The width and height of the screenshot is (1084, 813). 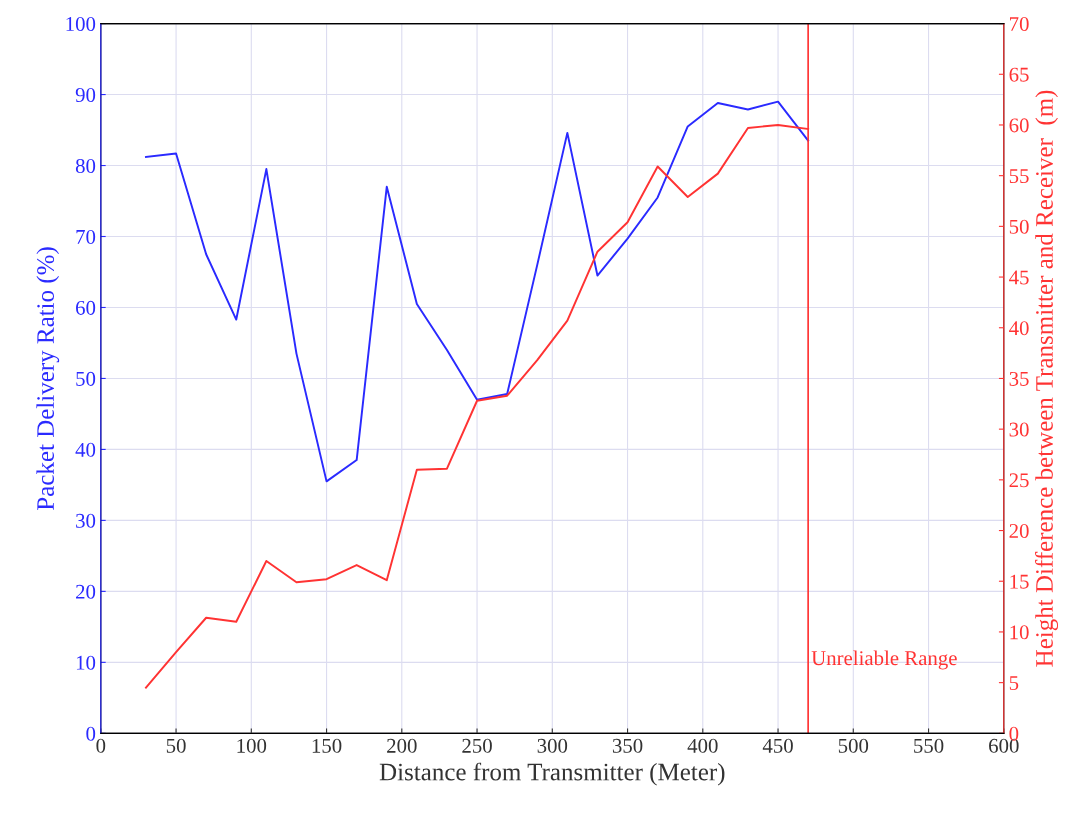 What do you see at coordinates (85, 165) in the screenshot?
I see `y-tick-label: 80` at bounding box center [85, 165].